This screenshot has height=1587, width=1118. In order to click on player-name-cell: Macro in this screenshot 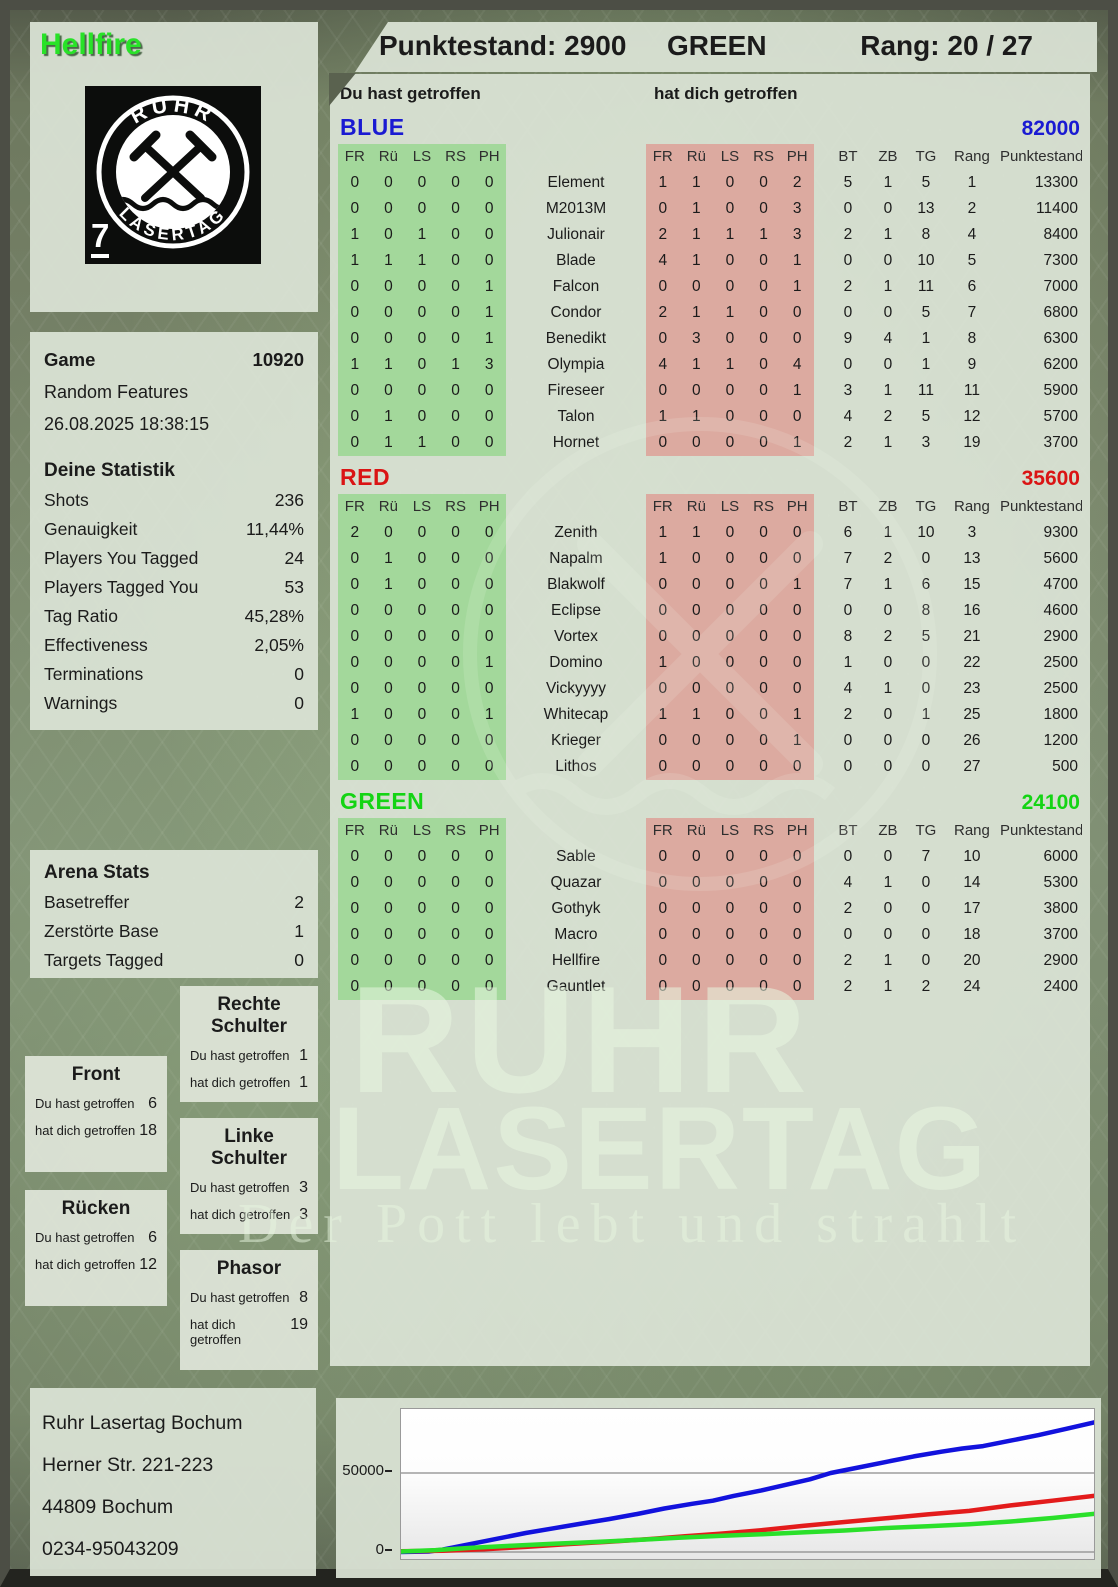, I will do `click(576, 934)`.